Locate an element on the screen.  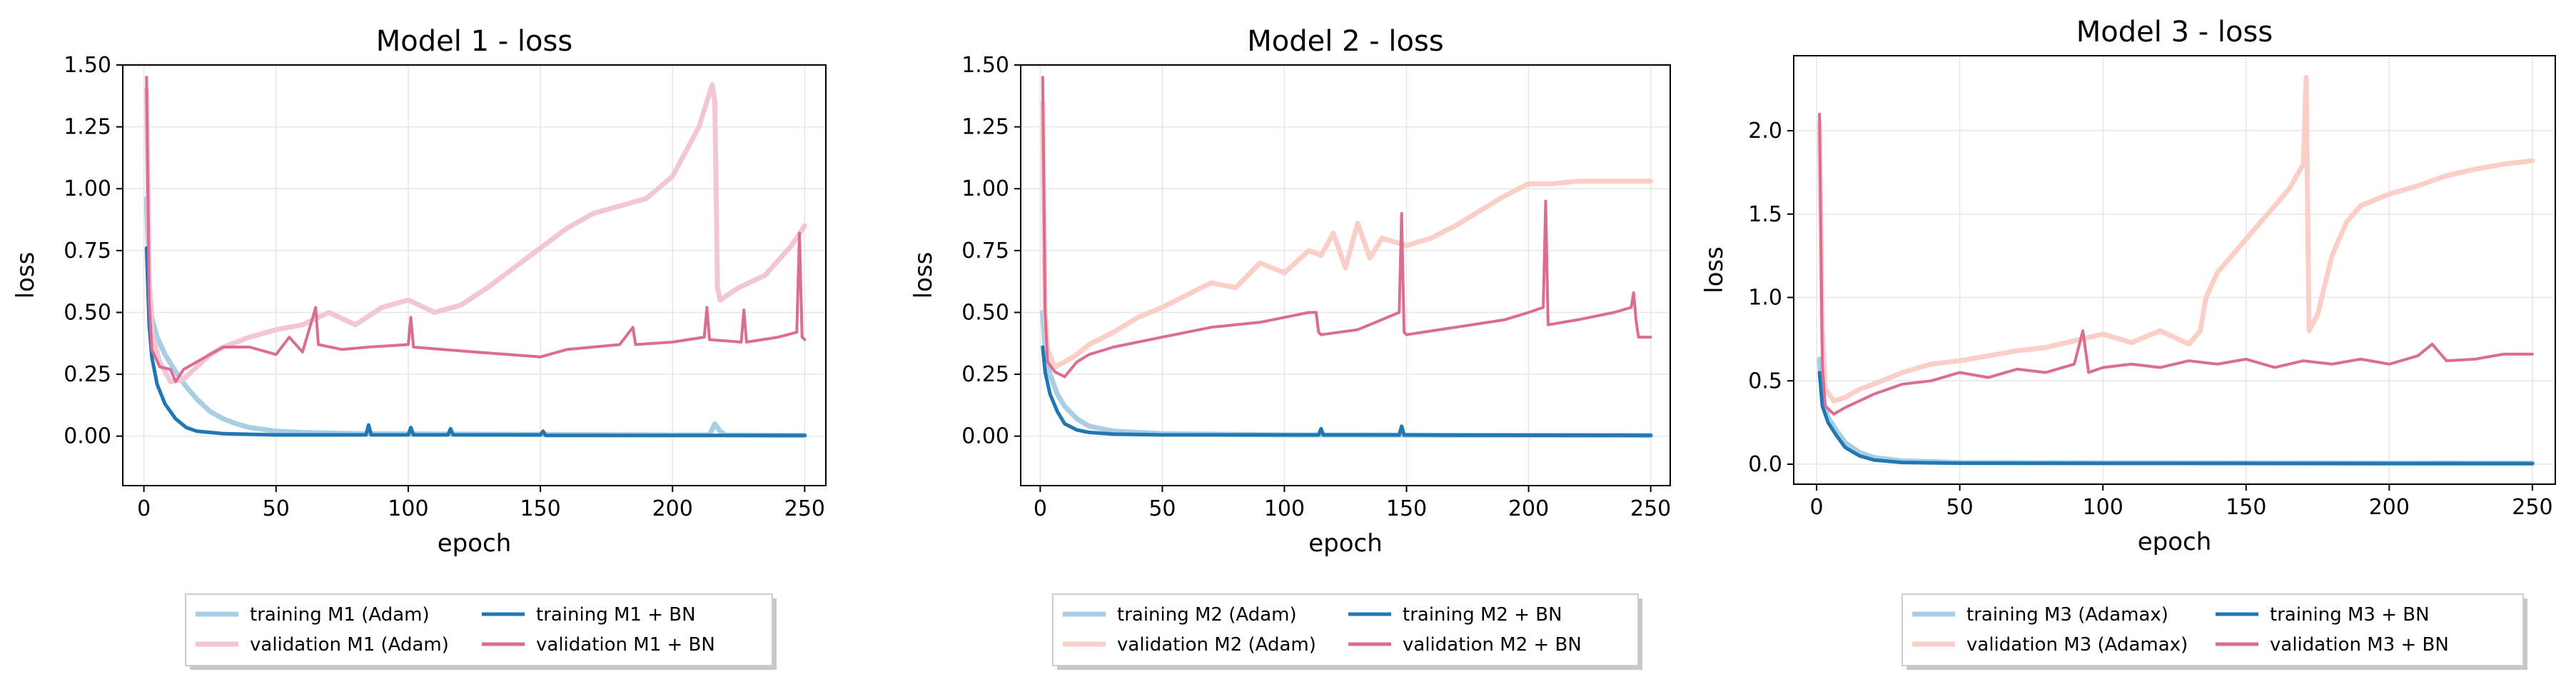
y-tick-label: 2.0 is located at coordinates (1765, 132).